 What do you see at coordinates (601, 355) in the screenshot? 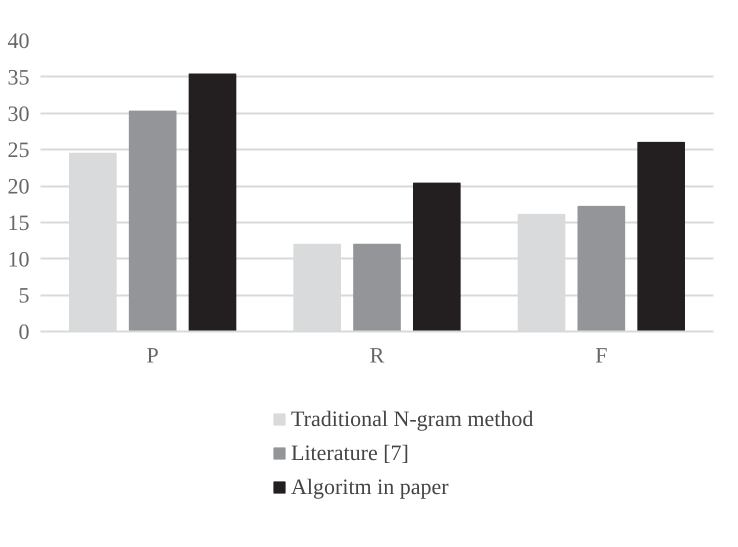
I see `x-tick-label: F` at bounding box center [601, 355].